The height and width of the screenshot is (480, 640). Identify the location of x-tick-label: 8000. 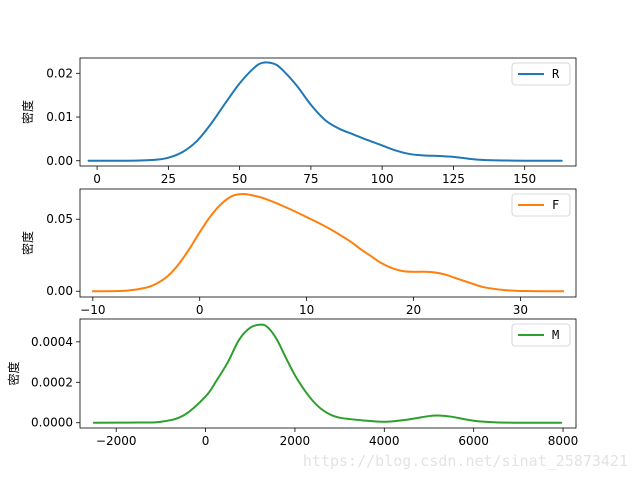
(563, 441).